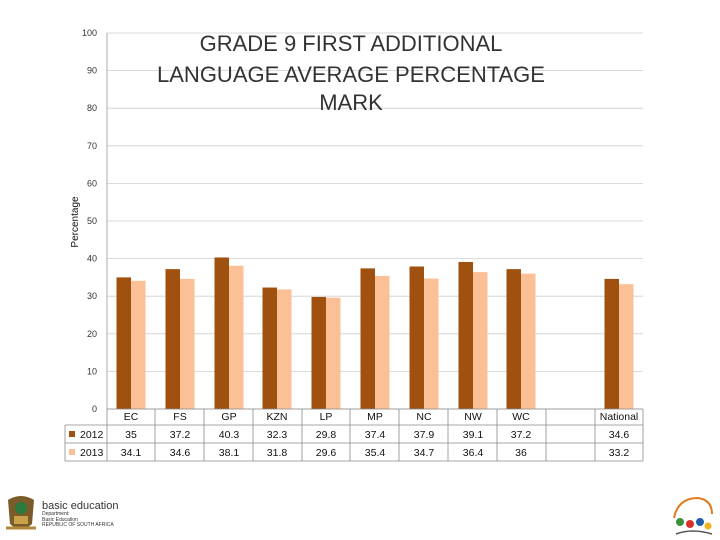 This screenshot has width=720, height=540. Describe the element at coordinates (228, 417) in the screenshot. I see `category-label: GP` at that location.